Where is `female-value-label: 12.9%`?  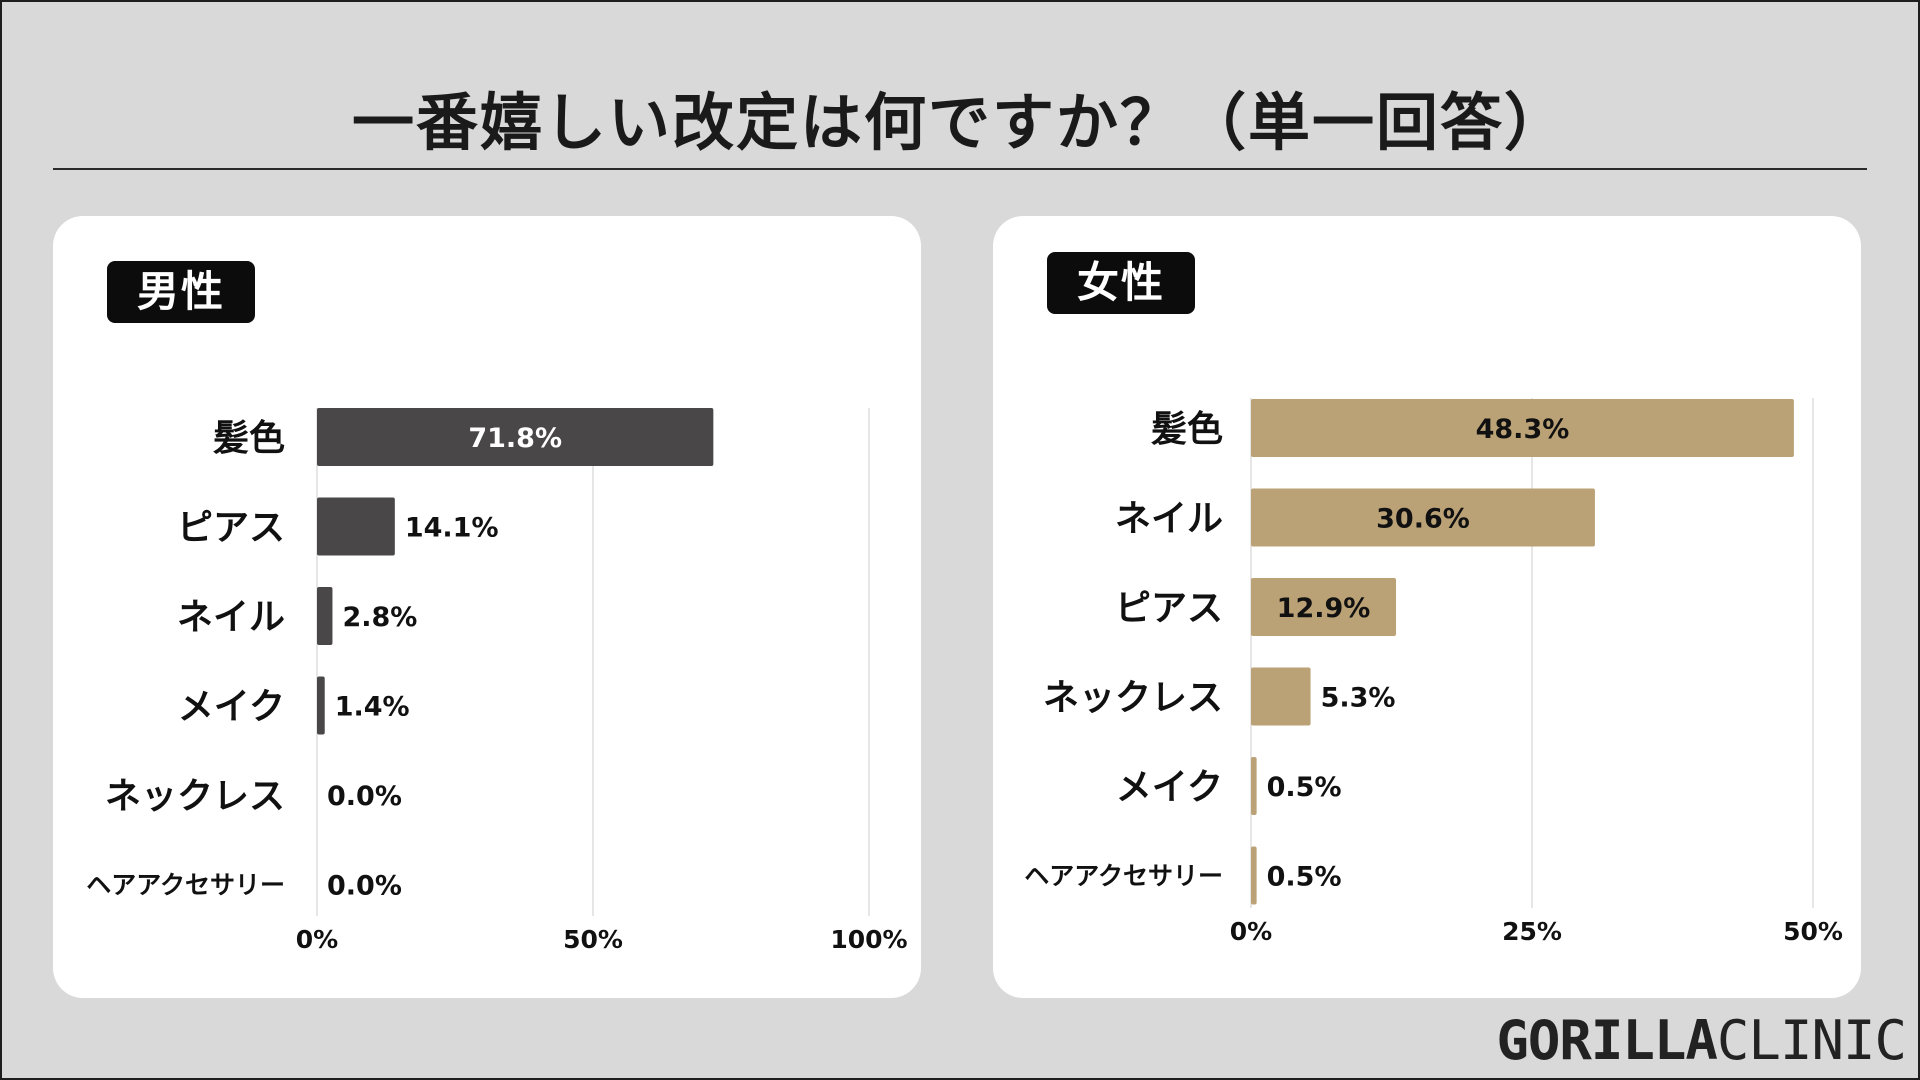 female-value-label: 12.9% is located at coordinates (1324, 608).